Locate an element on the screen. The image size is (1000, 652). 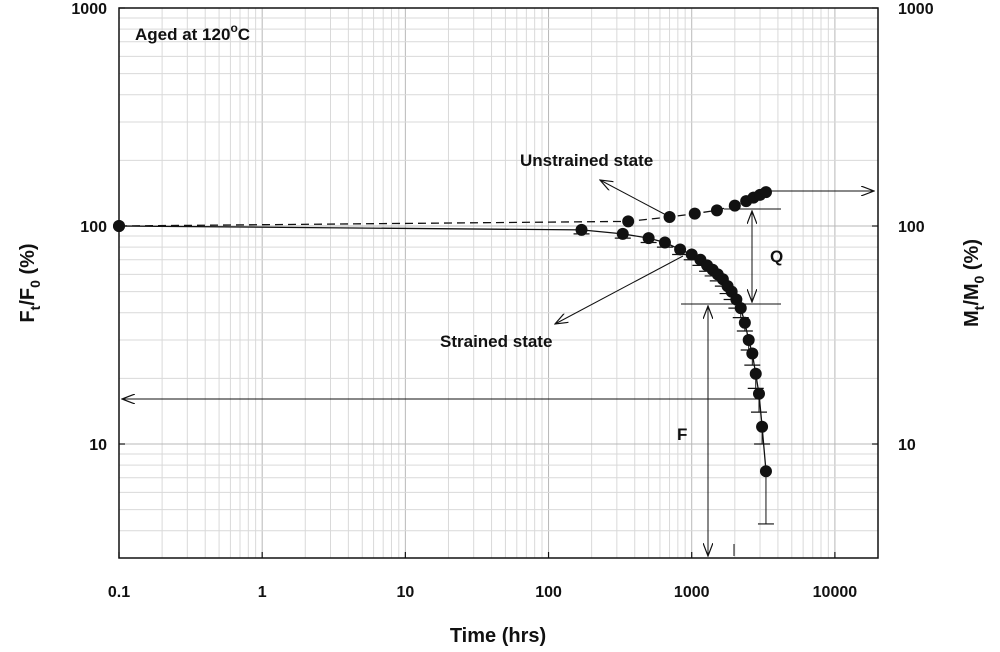
condition-label: Aged at 120oC is located at coordinates (192, 32).